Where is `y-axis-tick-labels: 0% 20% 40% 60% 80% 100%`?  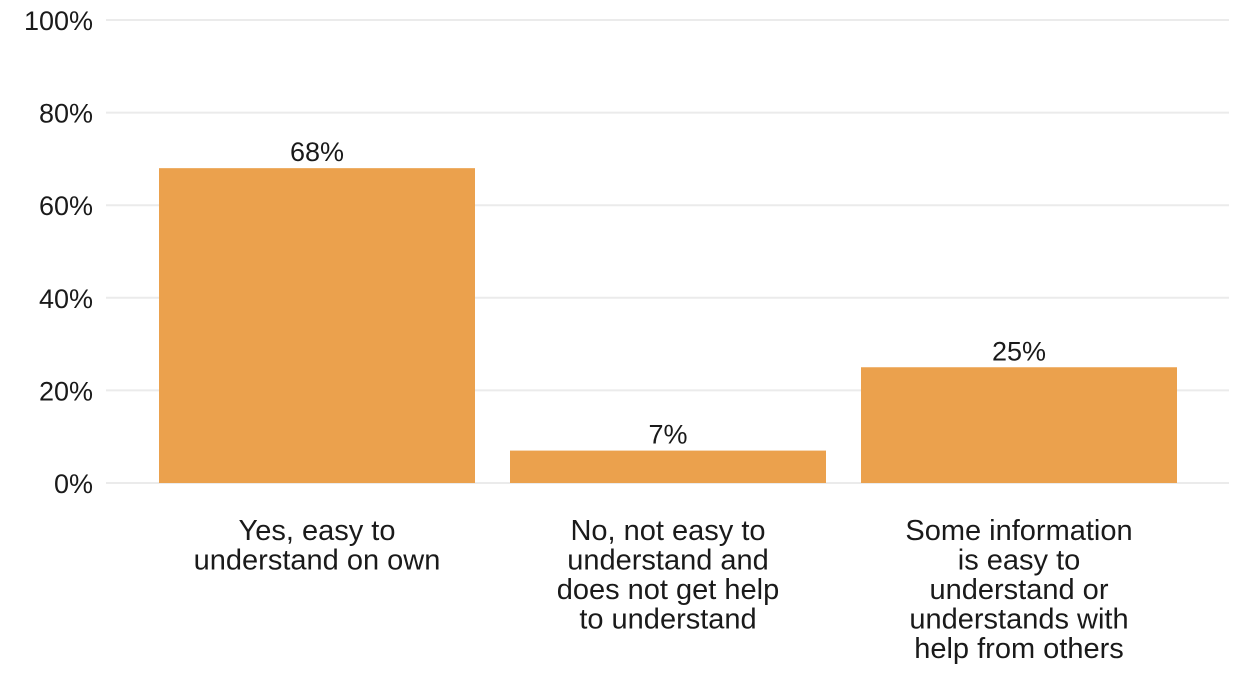
y-axis-tick-labels: 0% 20% 40% 60% 80% 100% is located at coordinates (58, 252).